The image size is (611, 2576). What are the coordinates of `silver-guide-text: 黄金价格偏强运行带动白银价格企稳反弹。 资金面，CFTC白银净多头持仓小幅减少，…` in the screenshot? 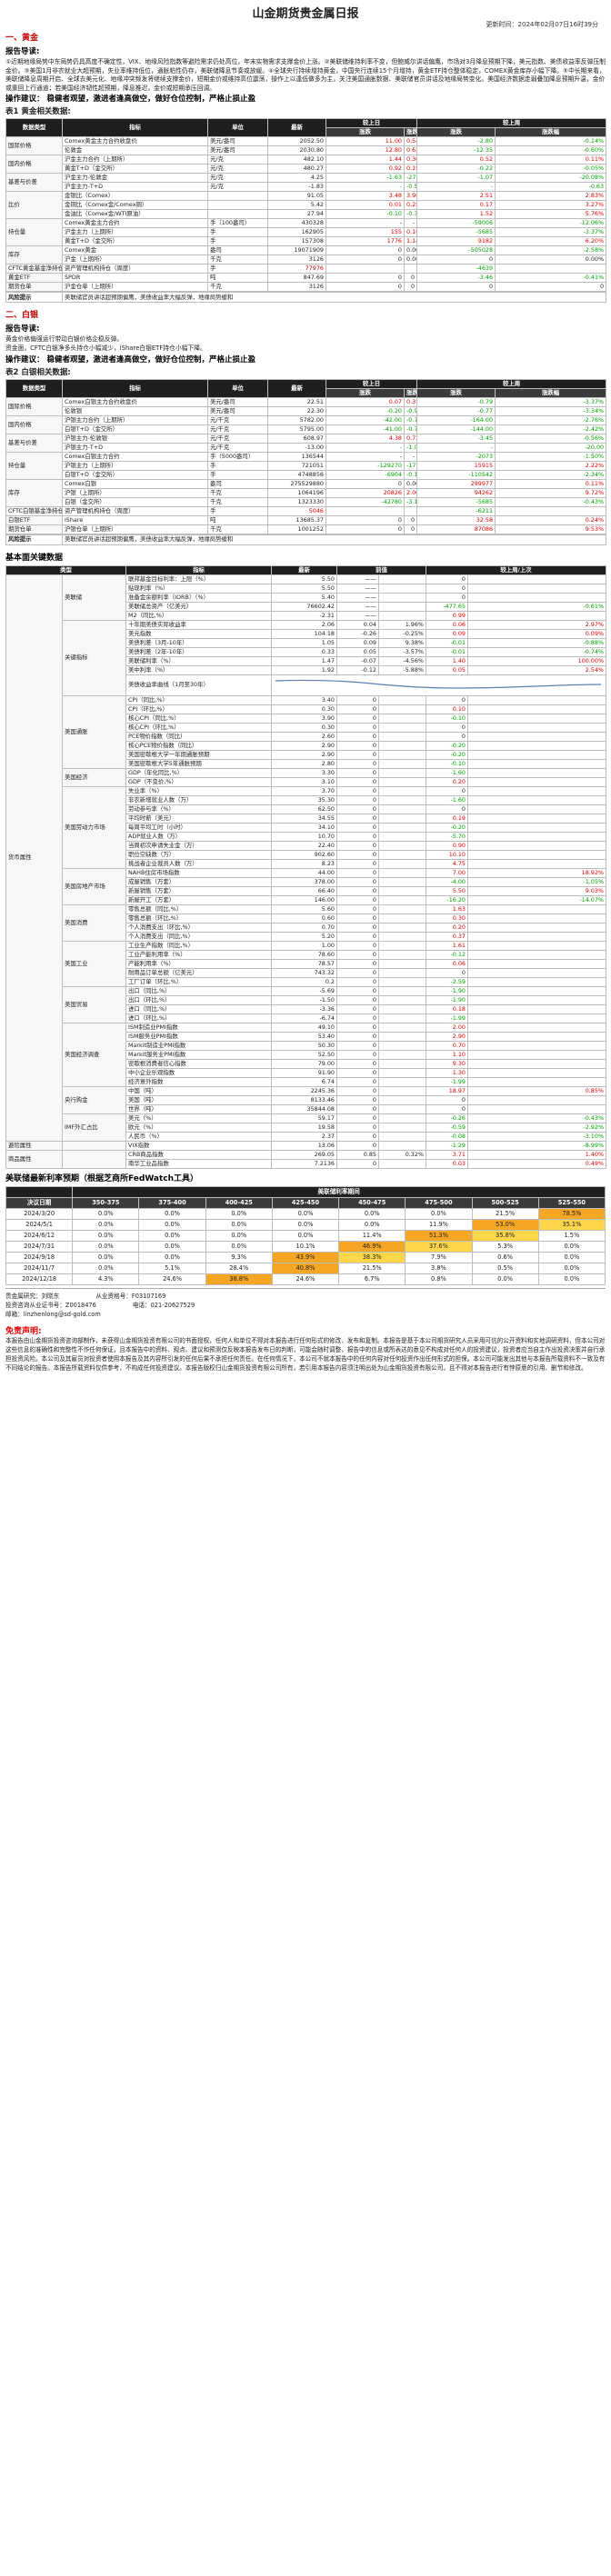 It's located at (105, 343).